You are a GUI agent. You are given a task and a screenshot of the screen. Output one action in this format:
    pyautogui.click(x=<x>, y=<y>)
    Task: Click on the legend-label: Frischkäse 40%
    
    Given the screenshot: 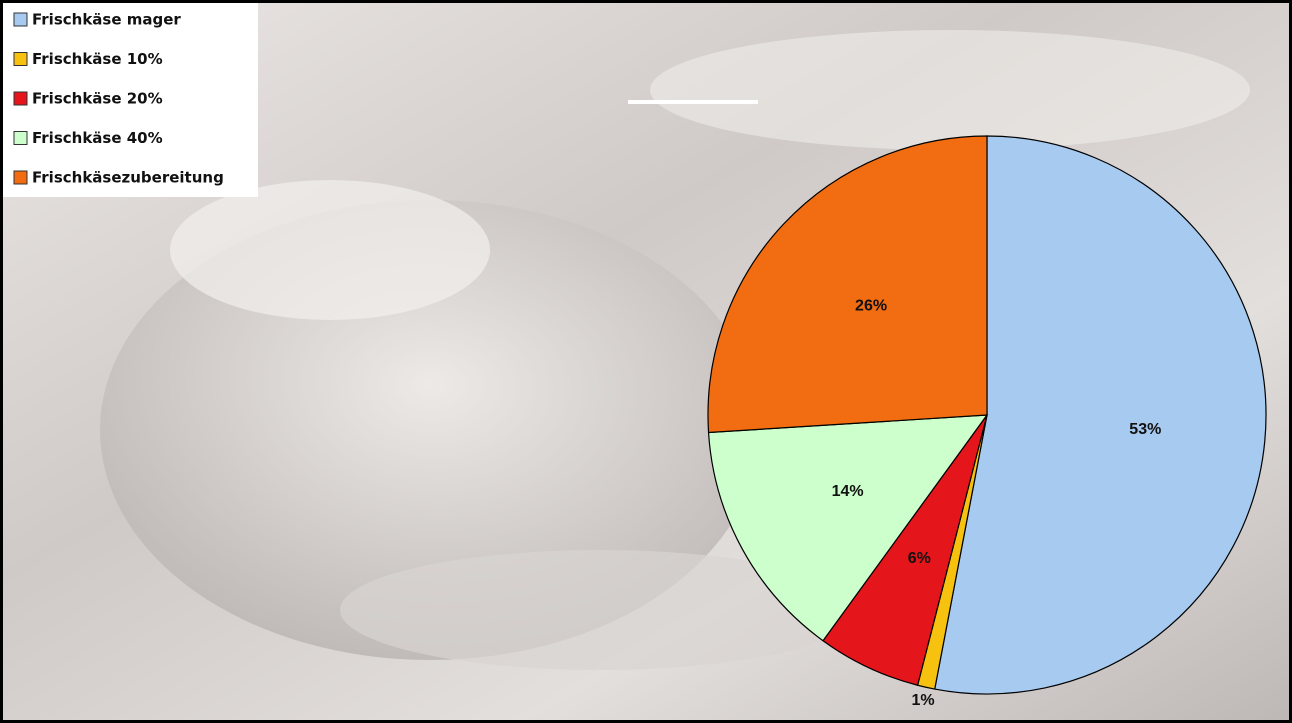 What is the action you would take?
    pyautogui.click(x=97, y=138)
    